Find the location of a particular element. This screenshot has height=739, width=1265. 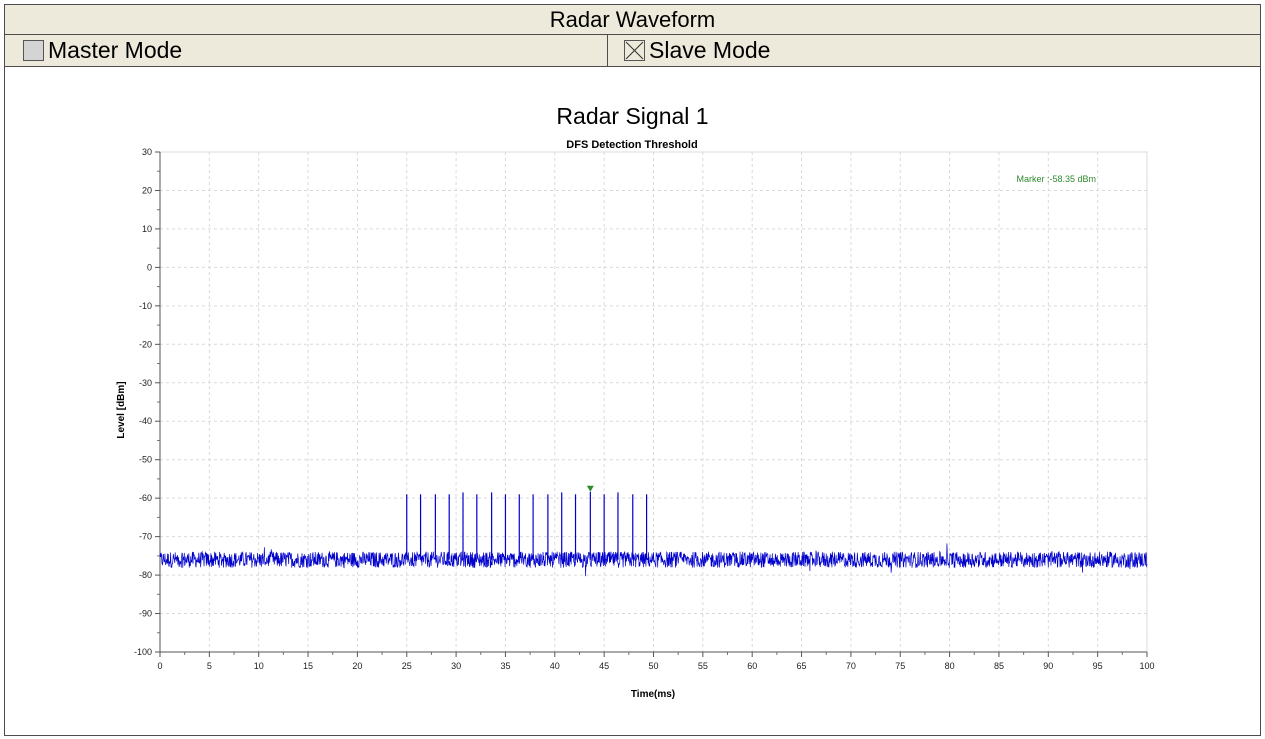

y-tick-label: 0 is located at coordinates (149, 267).